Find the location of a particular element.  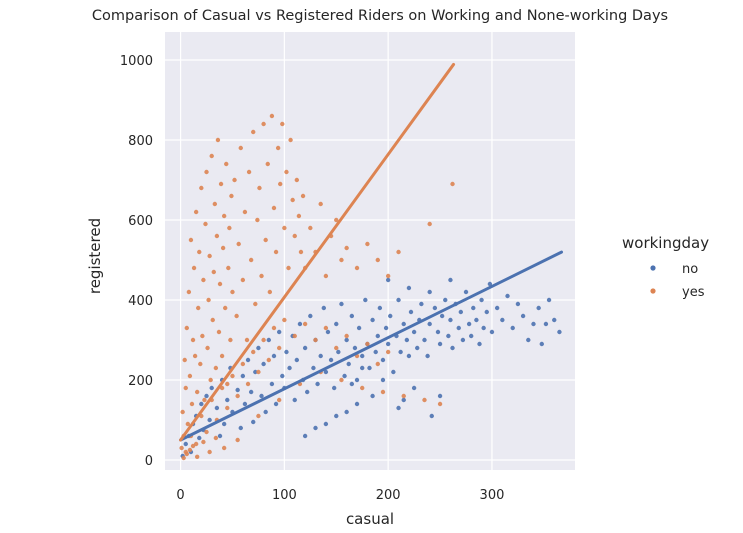

y-tick-label: 200 is located at coordinates (140, 381).